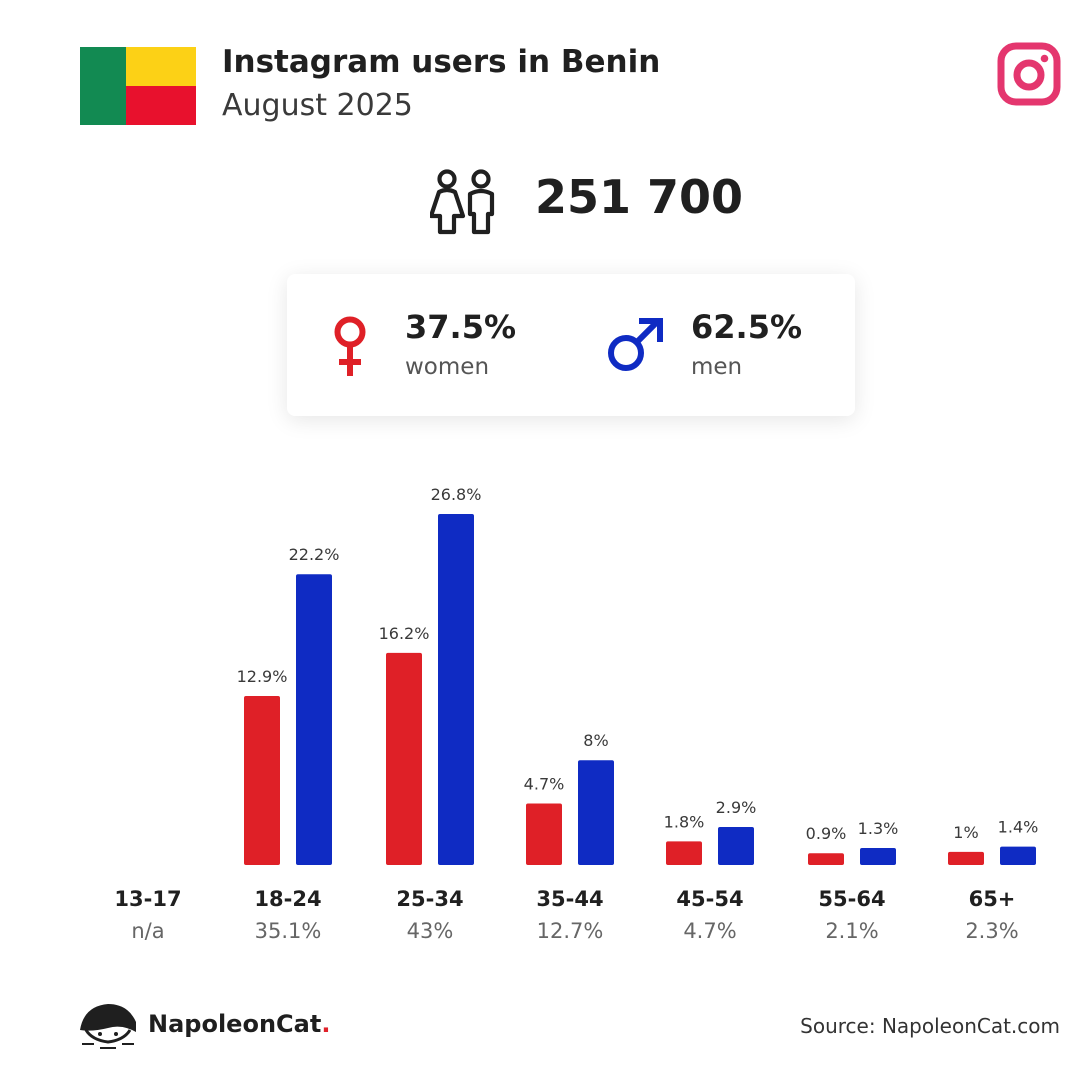  What do you see at coordinates (429, 899) in the screenshot?
I see `category-label-25-34: 25-34` at bounding box center [429, 899].